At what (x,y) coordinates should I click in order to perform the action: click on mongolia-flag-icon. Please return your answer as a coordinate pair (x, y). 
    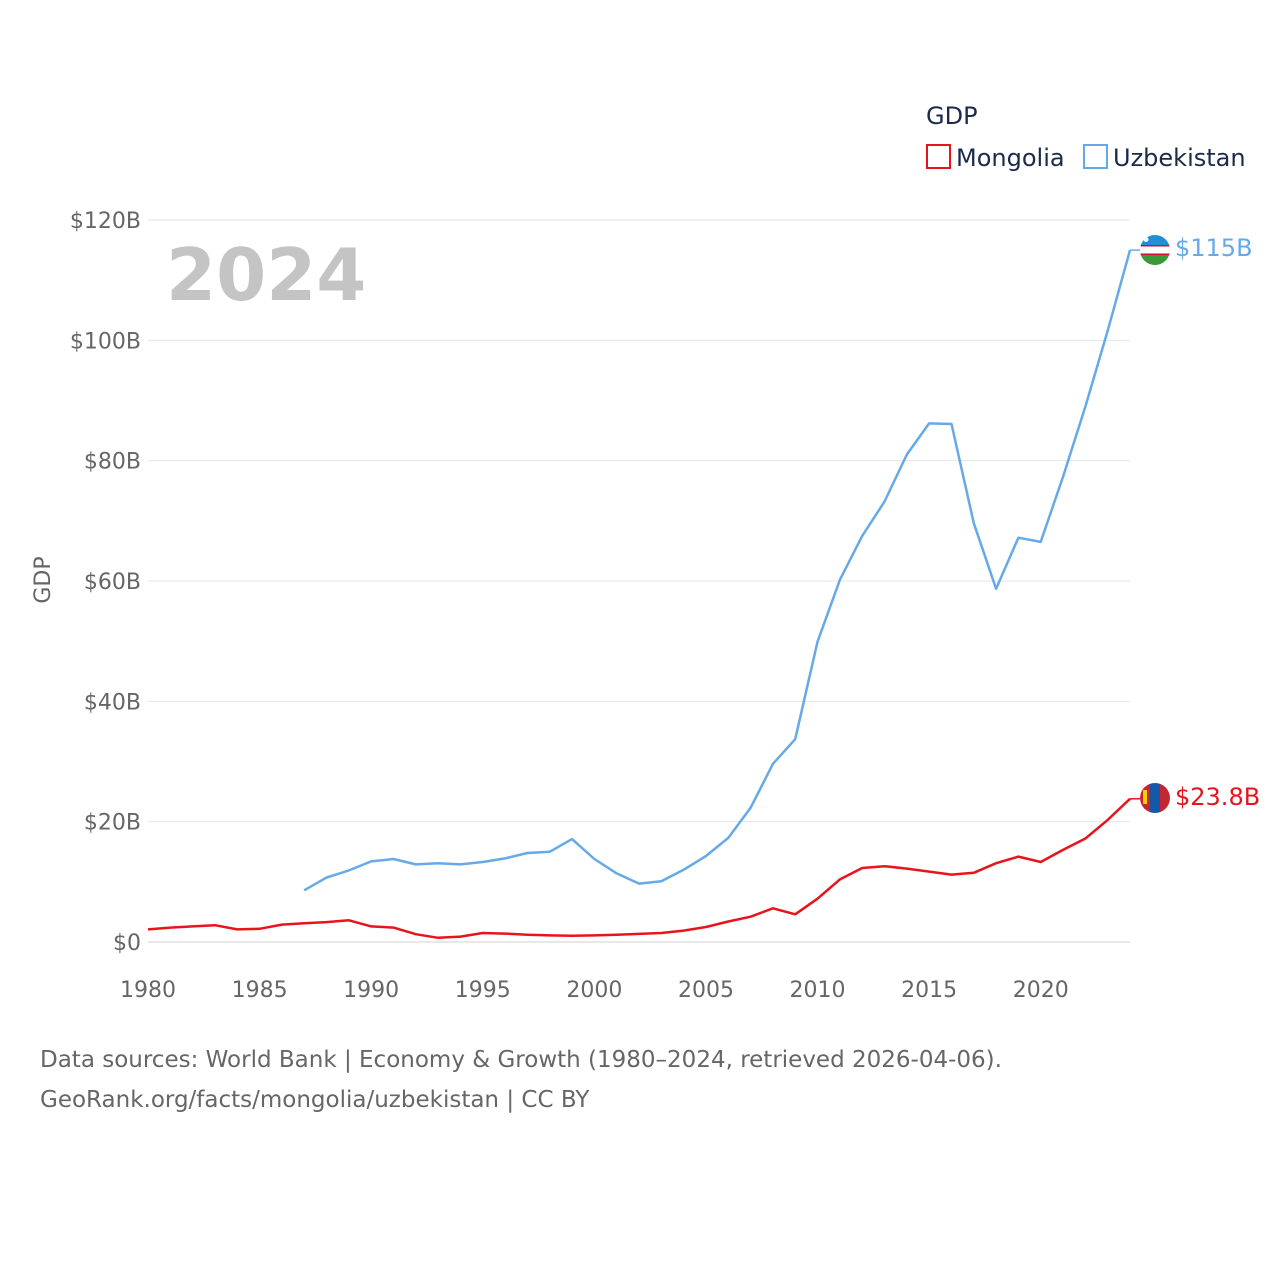
    Looking at the image, I should click on (1155, 798).